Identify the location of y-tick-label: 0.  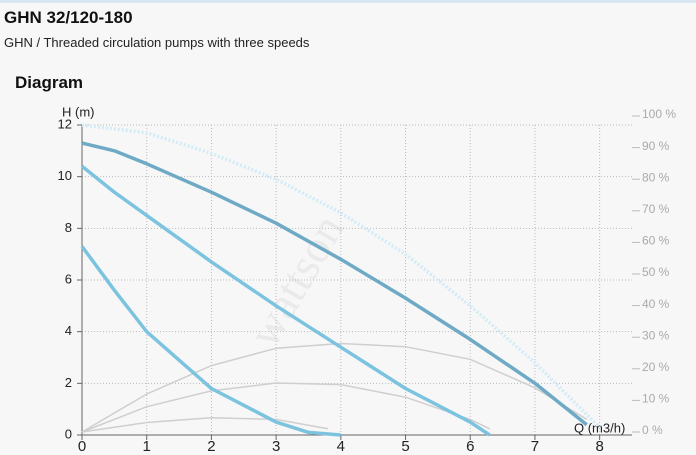
(68, 433).